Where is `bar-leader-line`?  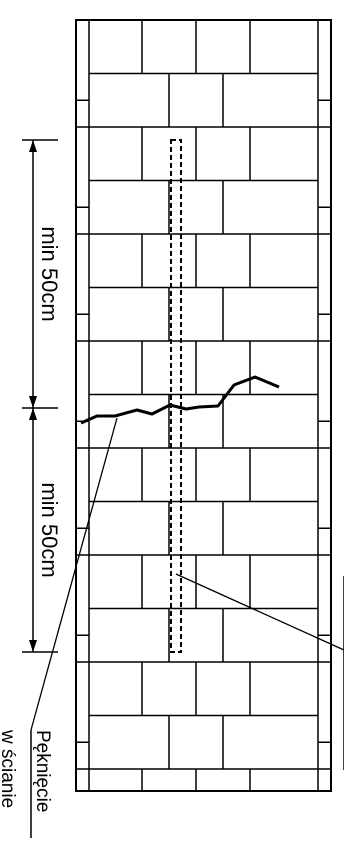 bar-leader-line is located at coordinates (259, 612).